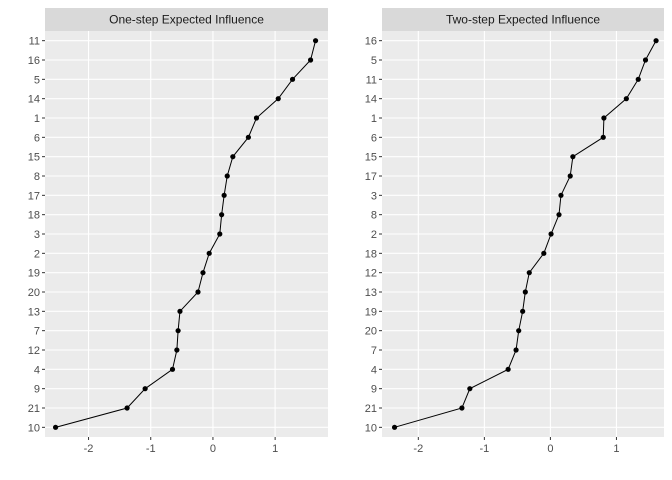 This screenshot has height=480, width=672. I want to click on panel-title: One-step Expected Influence, so click(186, 20).